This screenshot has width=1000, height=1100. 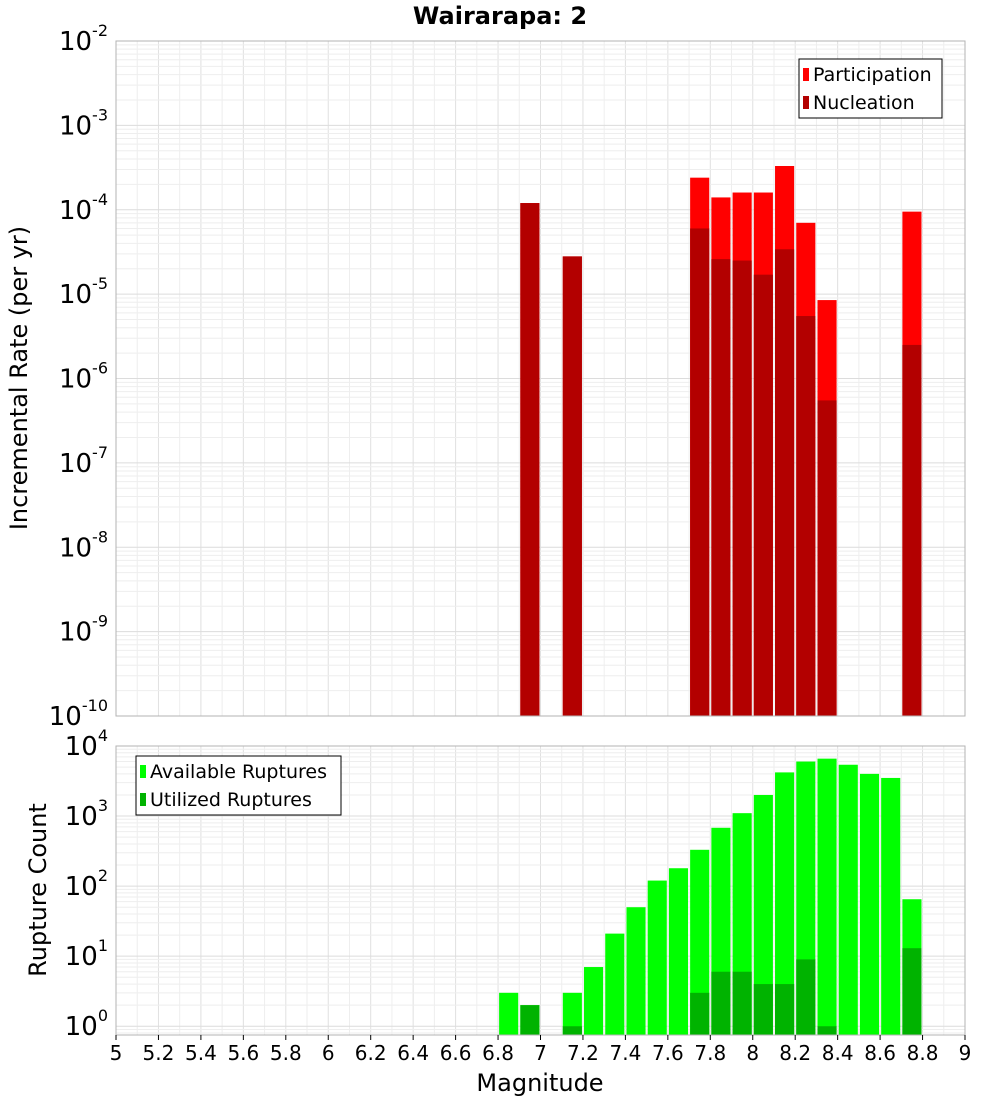 What do you see at coordinates (965, 1053) in the screenshot?
I see `magnitude-x-tick-label: 9` at bounding box center [965, 1053].